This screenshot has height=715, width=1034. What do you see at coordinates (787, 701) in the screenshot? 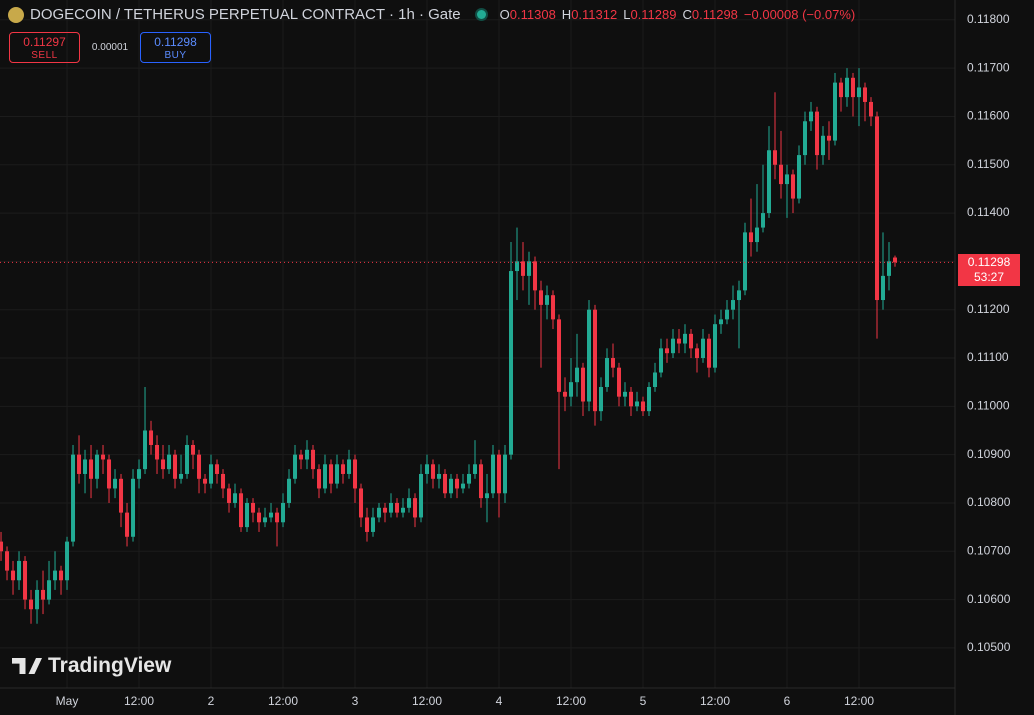
I see `x-tick-label: 6` at bounding box center [787, 701].